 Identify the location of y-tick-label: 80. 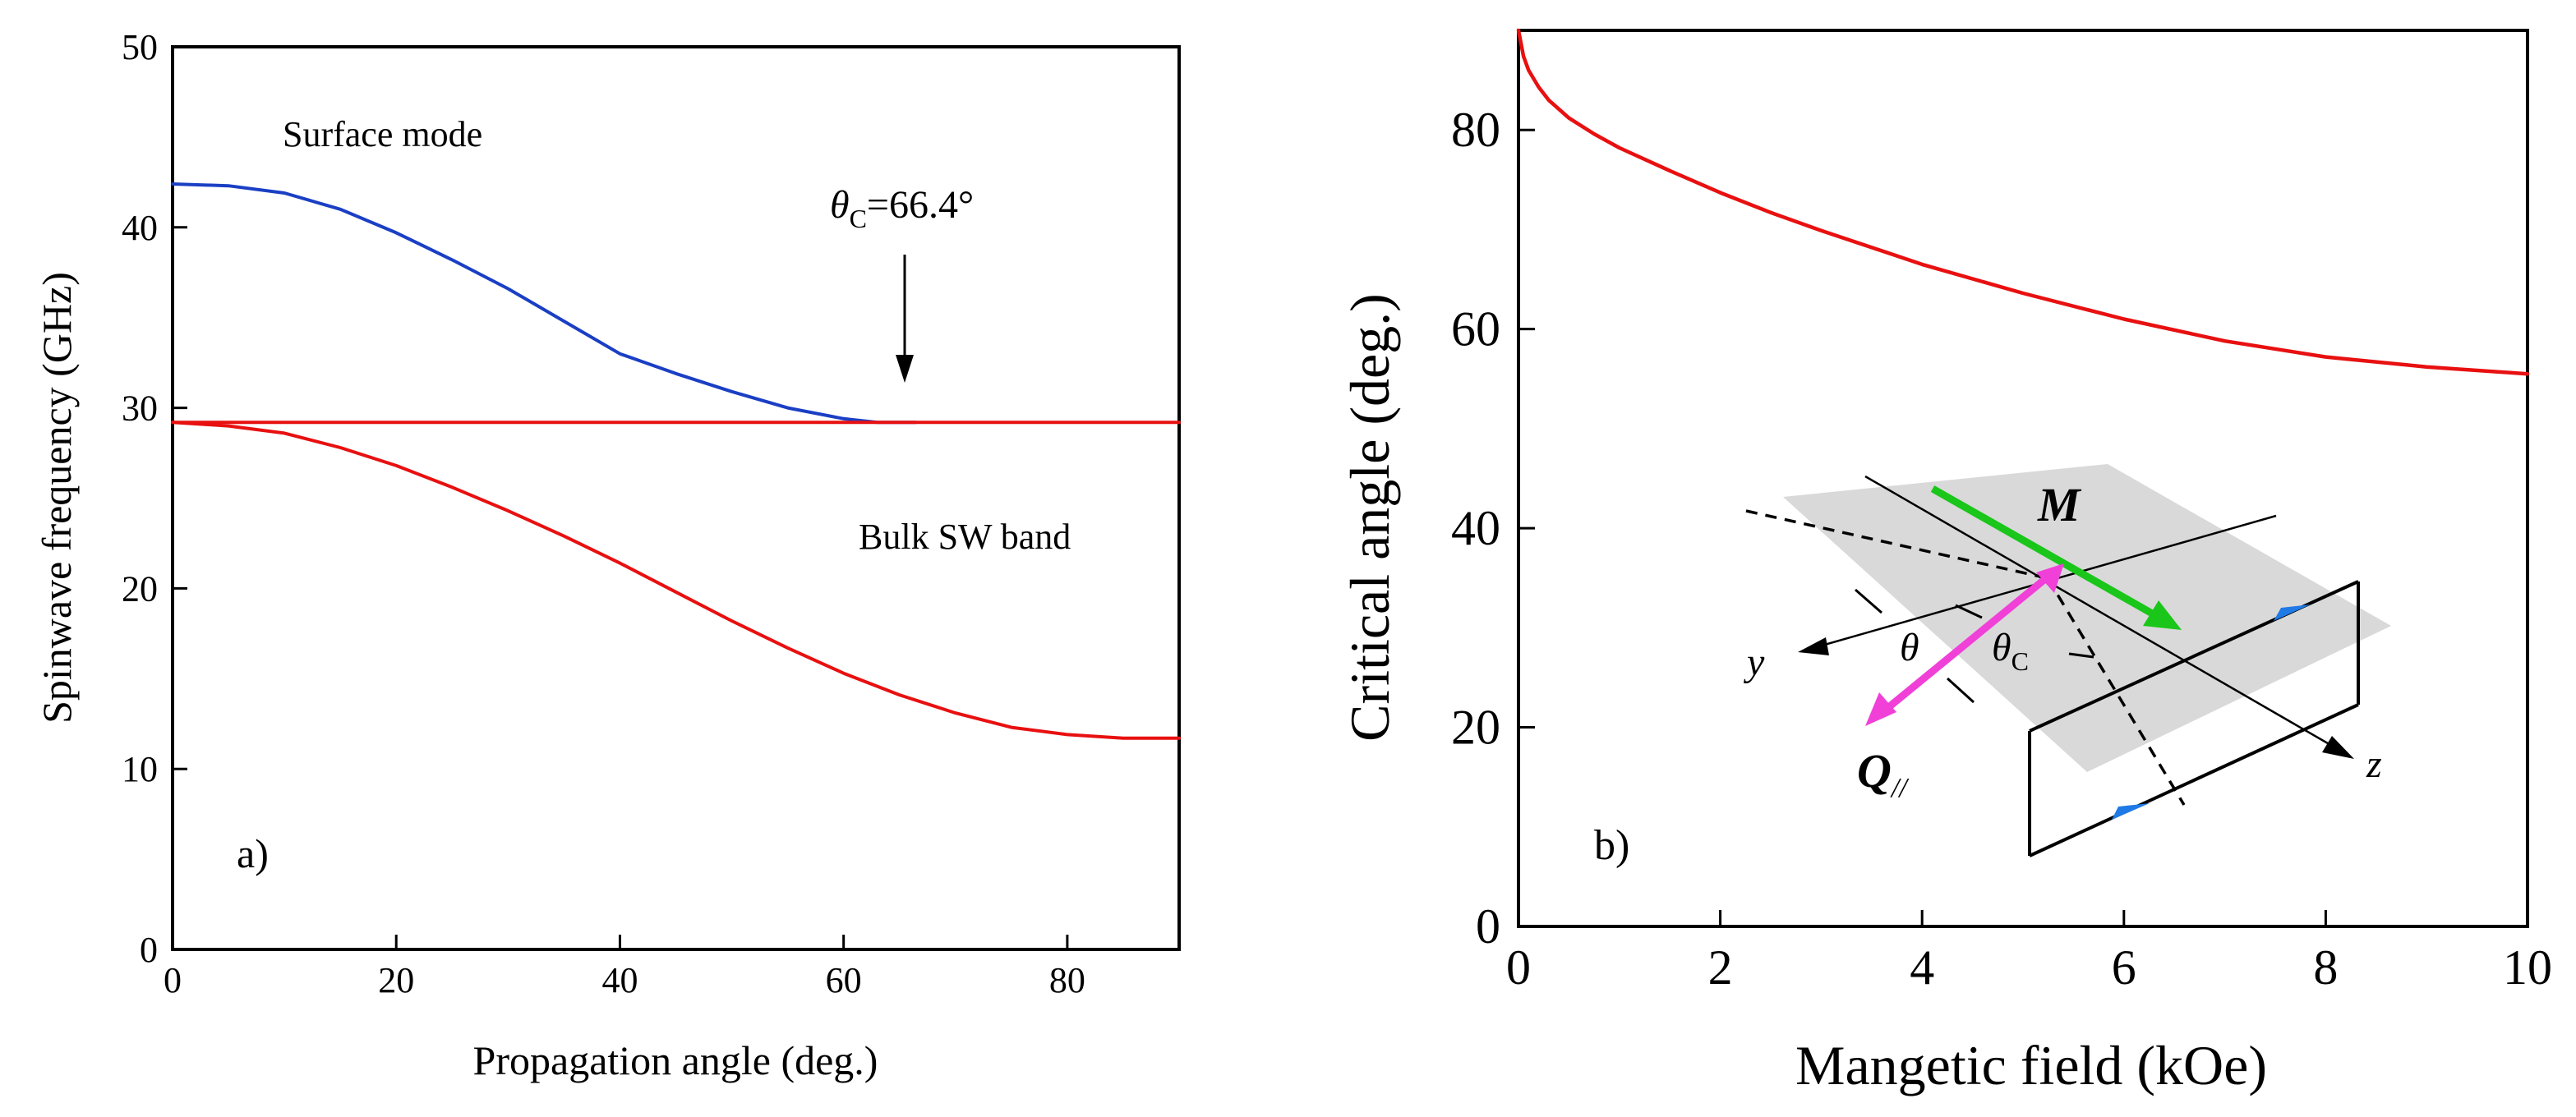
(1475, 130).